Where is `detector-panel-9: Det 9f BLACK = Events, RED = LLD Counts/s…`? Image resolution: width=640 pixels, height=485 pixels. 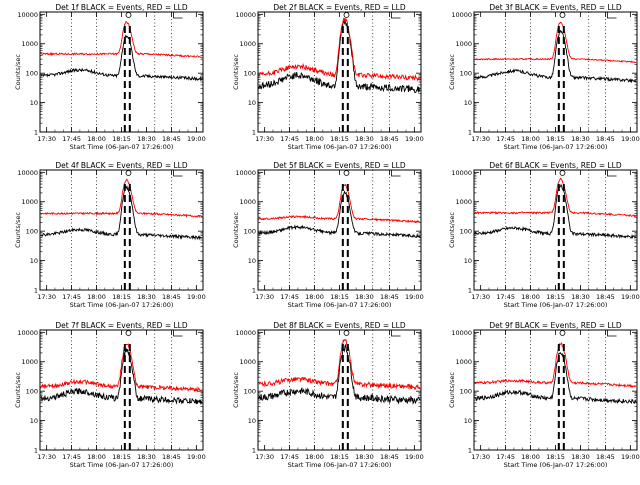 detector-panel-9: Det 9f BLACK = Events, RED = LLD Counts/s… is located at coordinates (544, 395).